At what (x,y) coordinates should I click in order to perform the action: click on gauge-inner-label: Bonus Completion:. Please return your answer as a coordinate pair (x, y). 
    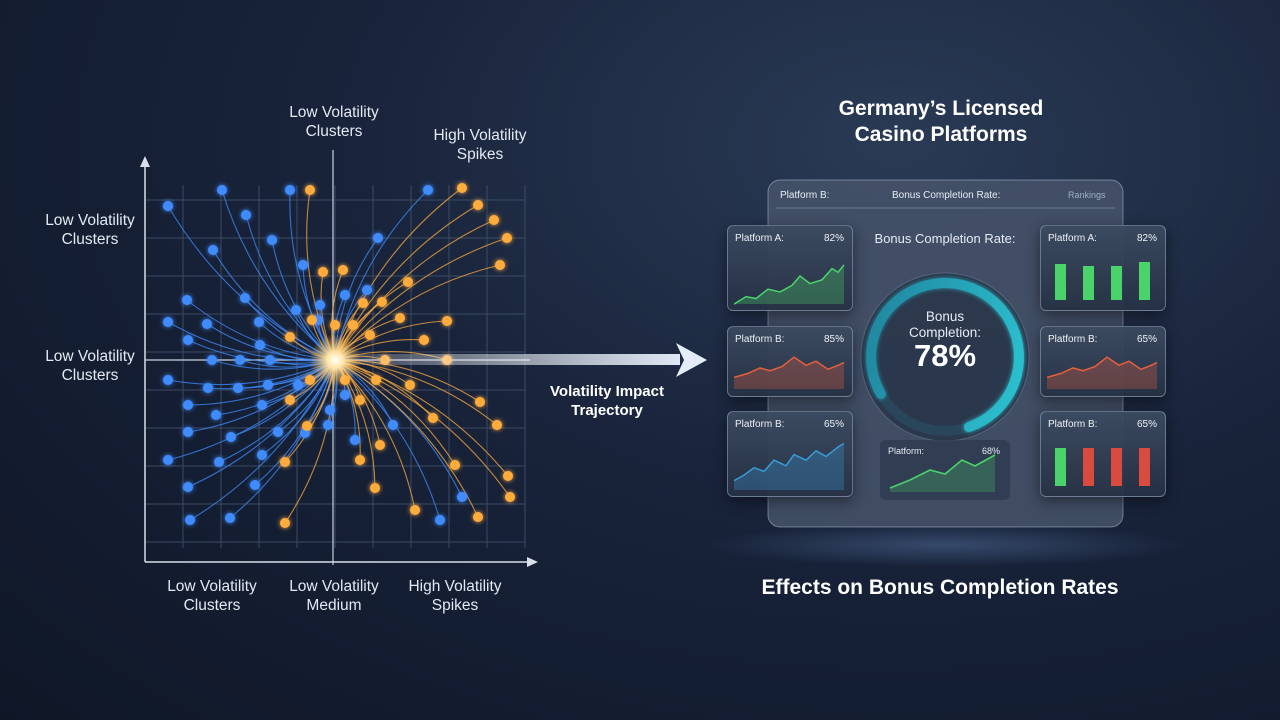
    Looking at the image, I should click on (945, 324).